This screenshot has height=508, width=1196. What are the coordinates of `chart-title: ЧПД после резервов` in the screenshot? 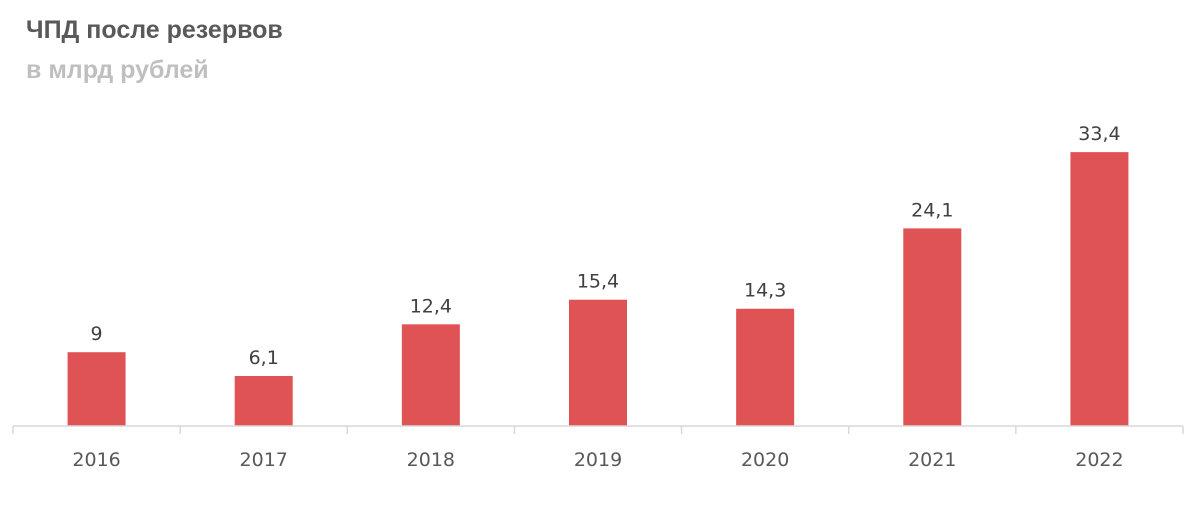 It's located at (154, 30).